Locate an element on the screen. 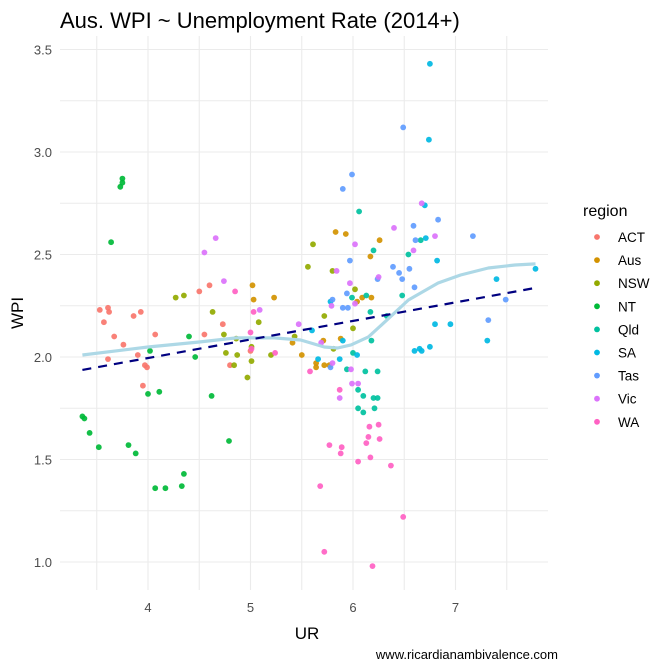 The height and width of the screenshot is (672, 672). legend-item-nsw: NSW is located at coordinates (622, 283).